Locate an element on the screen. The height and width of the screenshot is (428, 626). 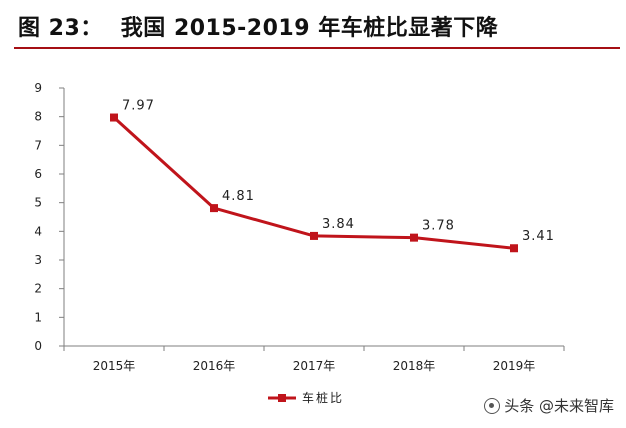
data-label: 3.78 is located at coordinates (438, 226).